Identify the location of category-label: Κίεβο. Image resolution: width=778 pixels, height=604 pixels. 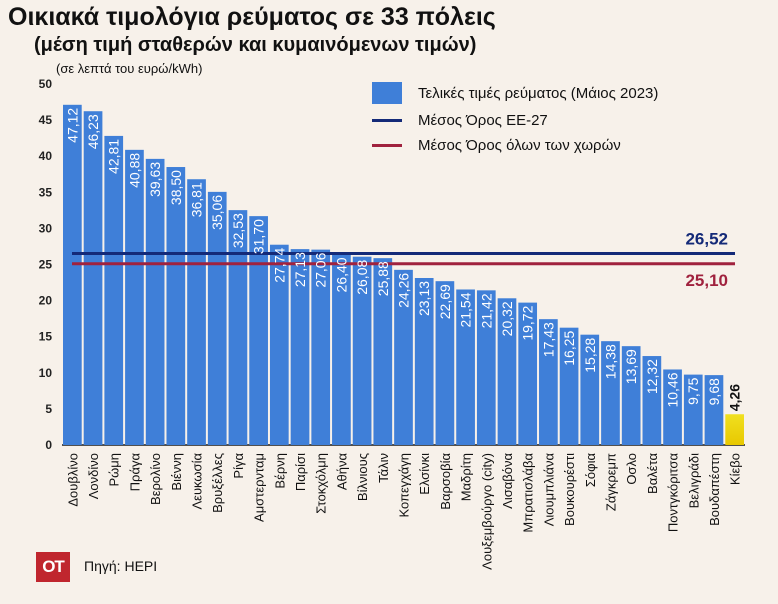
(735, 469).